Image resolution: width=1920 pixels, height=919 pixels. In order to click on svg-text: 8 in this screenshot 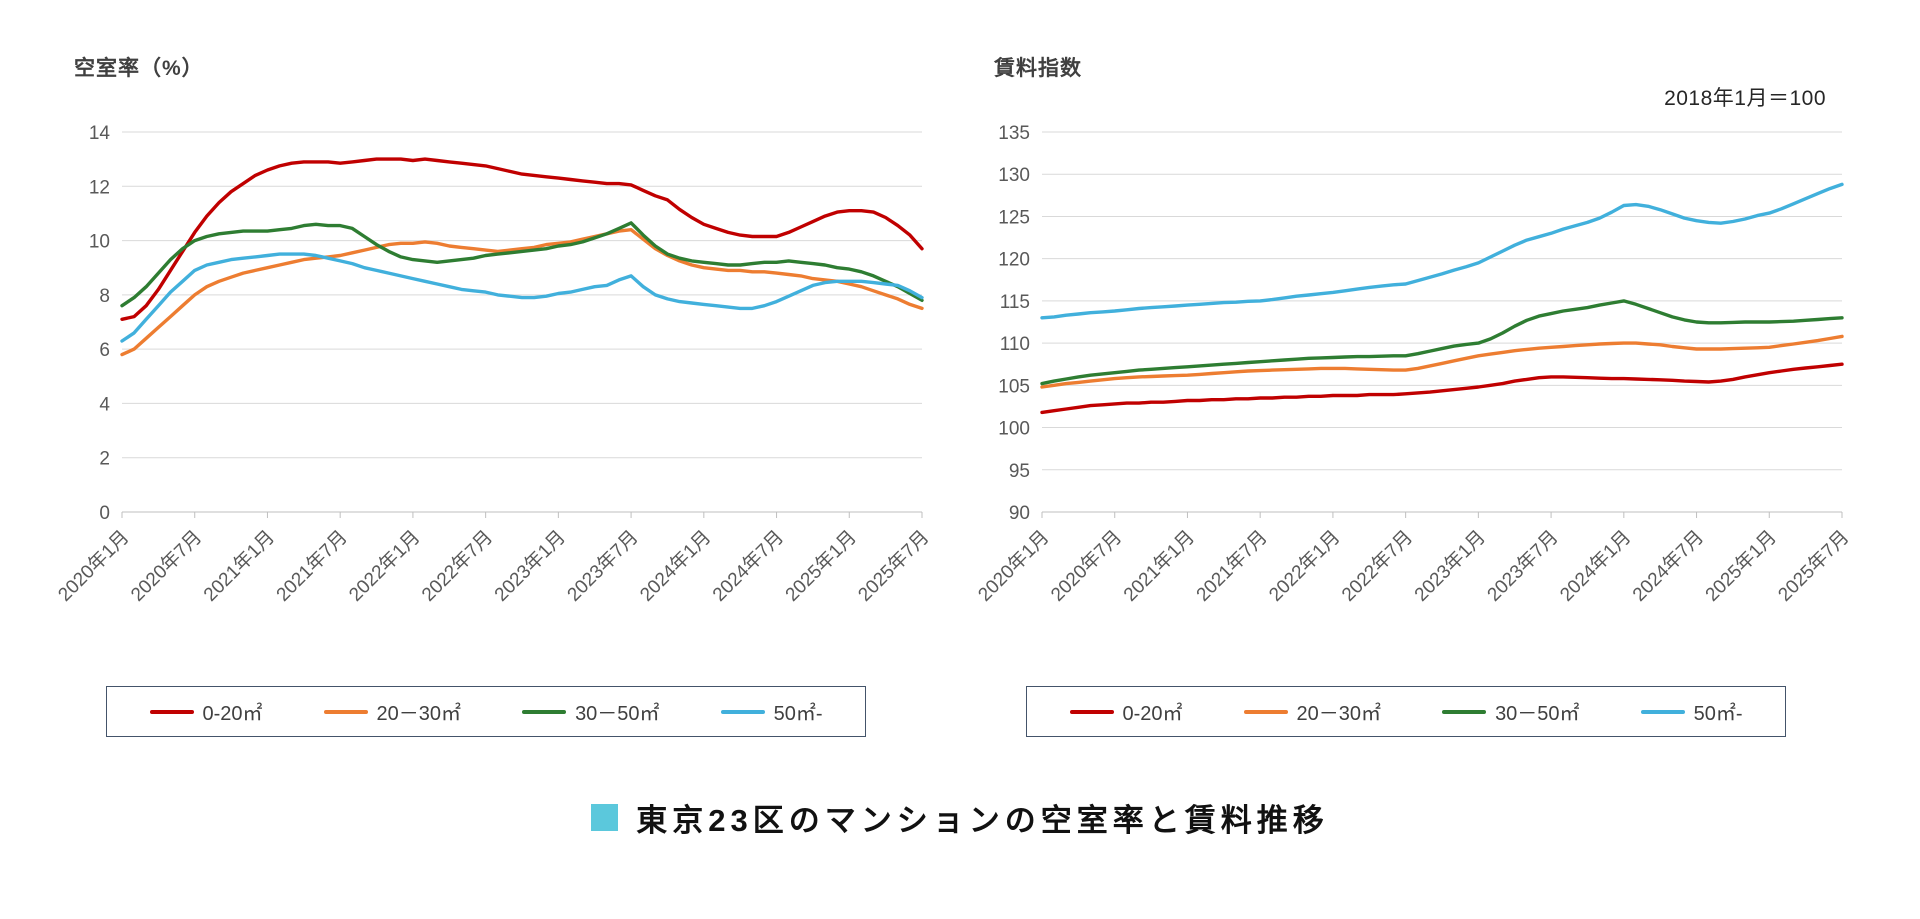, I will do `click(104, 296)`.